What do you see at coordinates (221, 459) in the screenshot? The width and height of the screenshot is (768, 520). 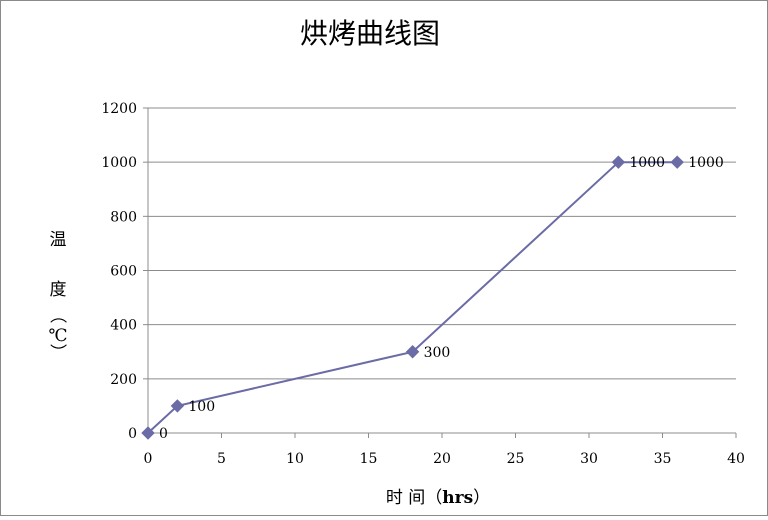 I see `x-tick-label: 5` at bounding box center [221, 459].